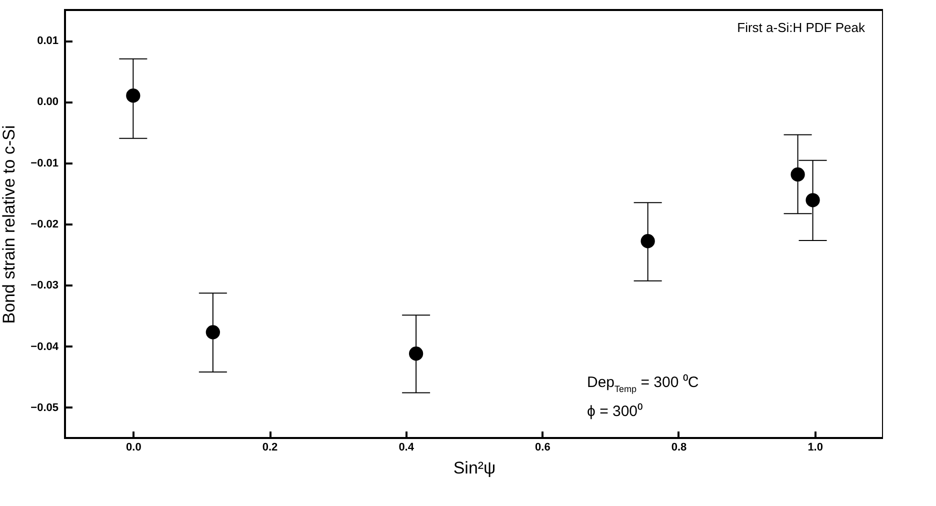 The height and width of the screenshot is (506, 936). What do you see at coordinates (615, 411) in the screenshot?
I see `annotation: ϕ = 300⁰` at bounding box center [615, 411].